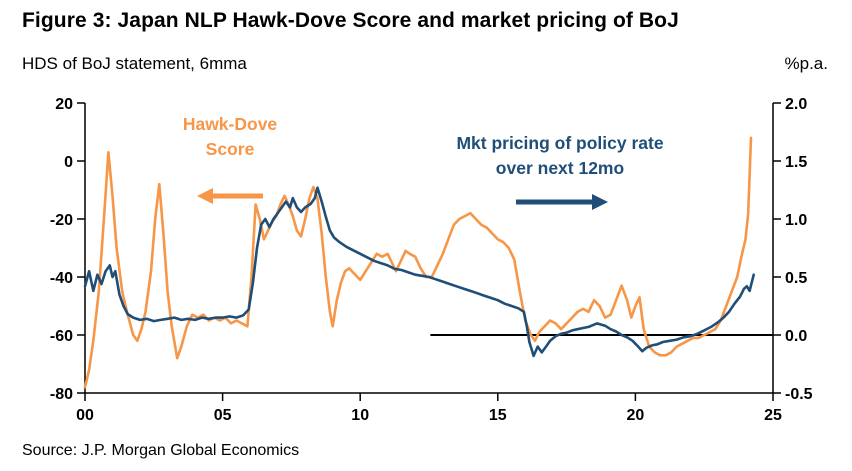 This screenshot has width=852, height=471. I want to click on left-axis-tick-label: -40, so click(61, 278).